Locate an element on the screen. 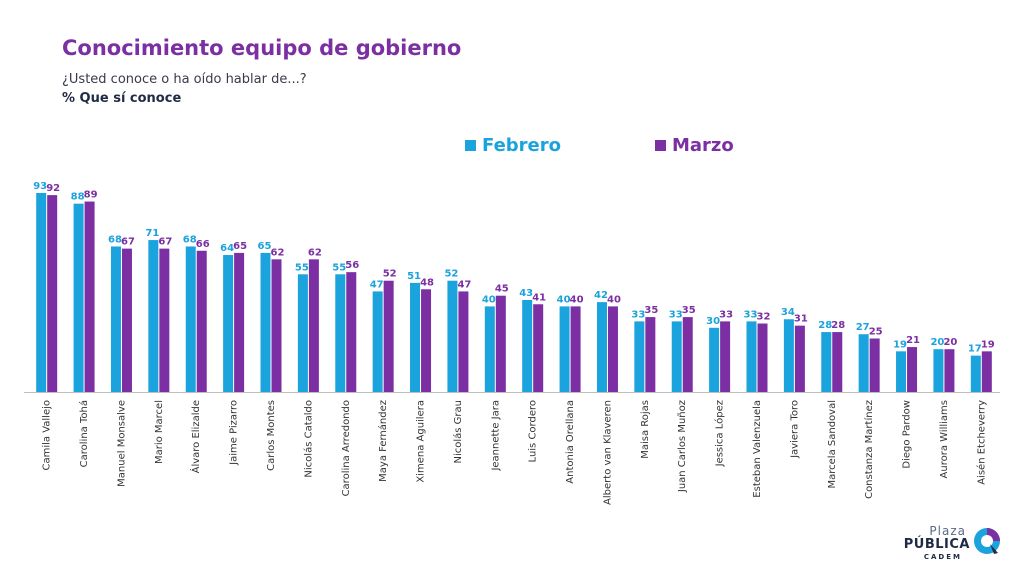  data-label-febrero: 20 is located at coordinates (937, 342).